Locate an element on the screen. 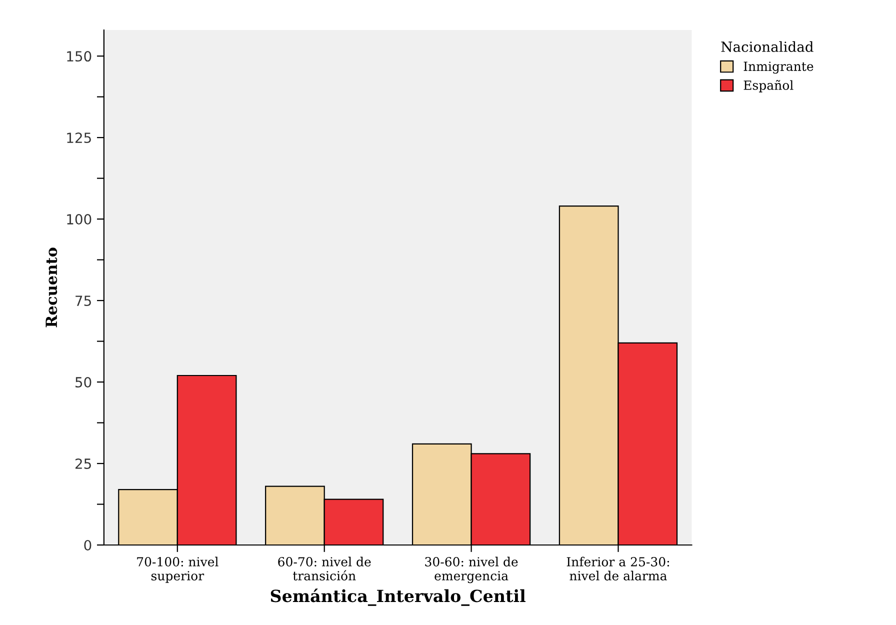  y-tick-label: 0 is located at coordinates (88, 545).